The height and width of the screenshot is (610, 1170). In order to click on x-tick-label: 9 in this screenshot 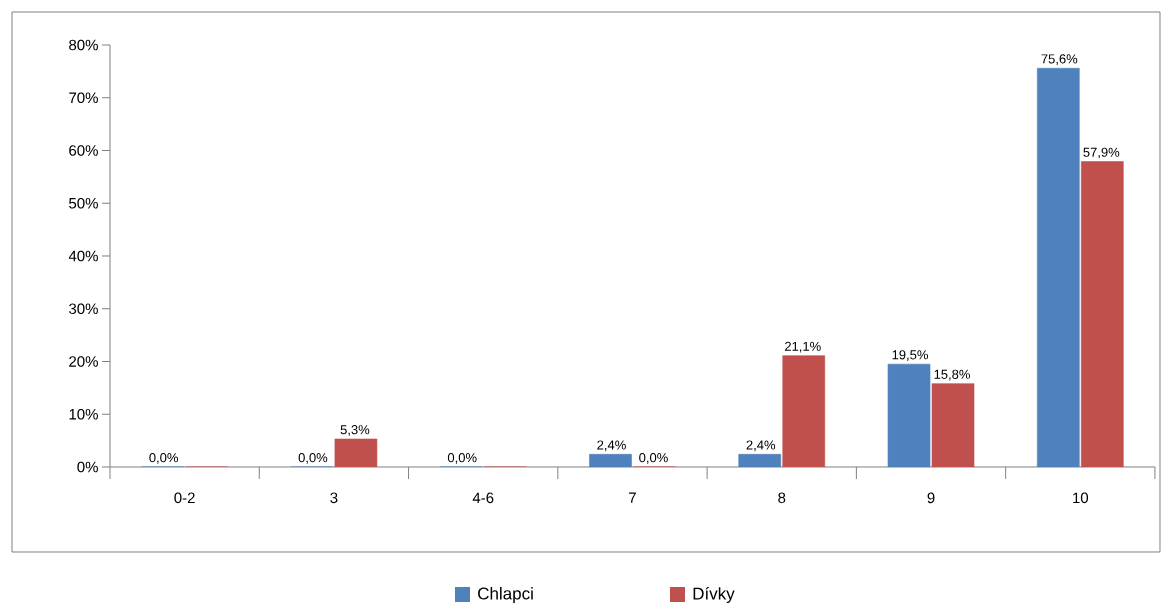, I will do `click(931, 498)`.